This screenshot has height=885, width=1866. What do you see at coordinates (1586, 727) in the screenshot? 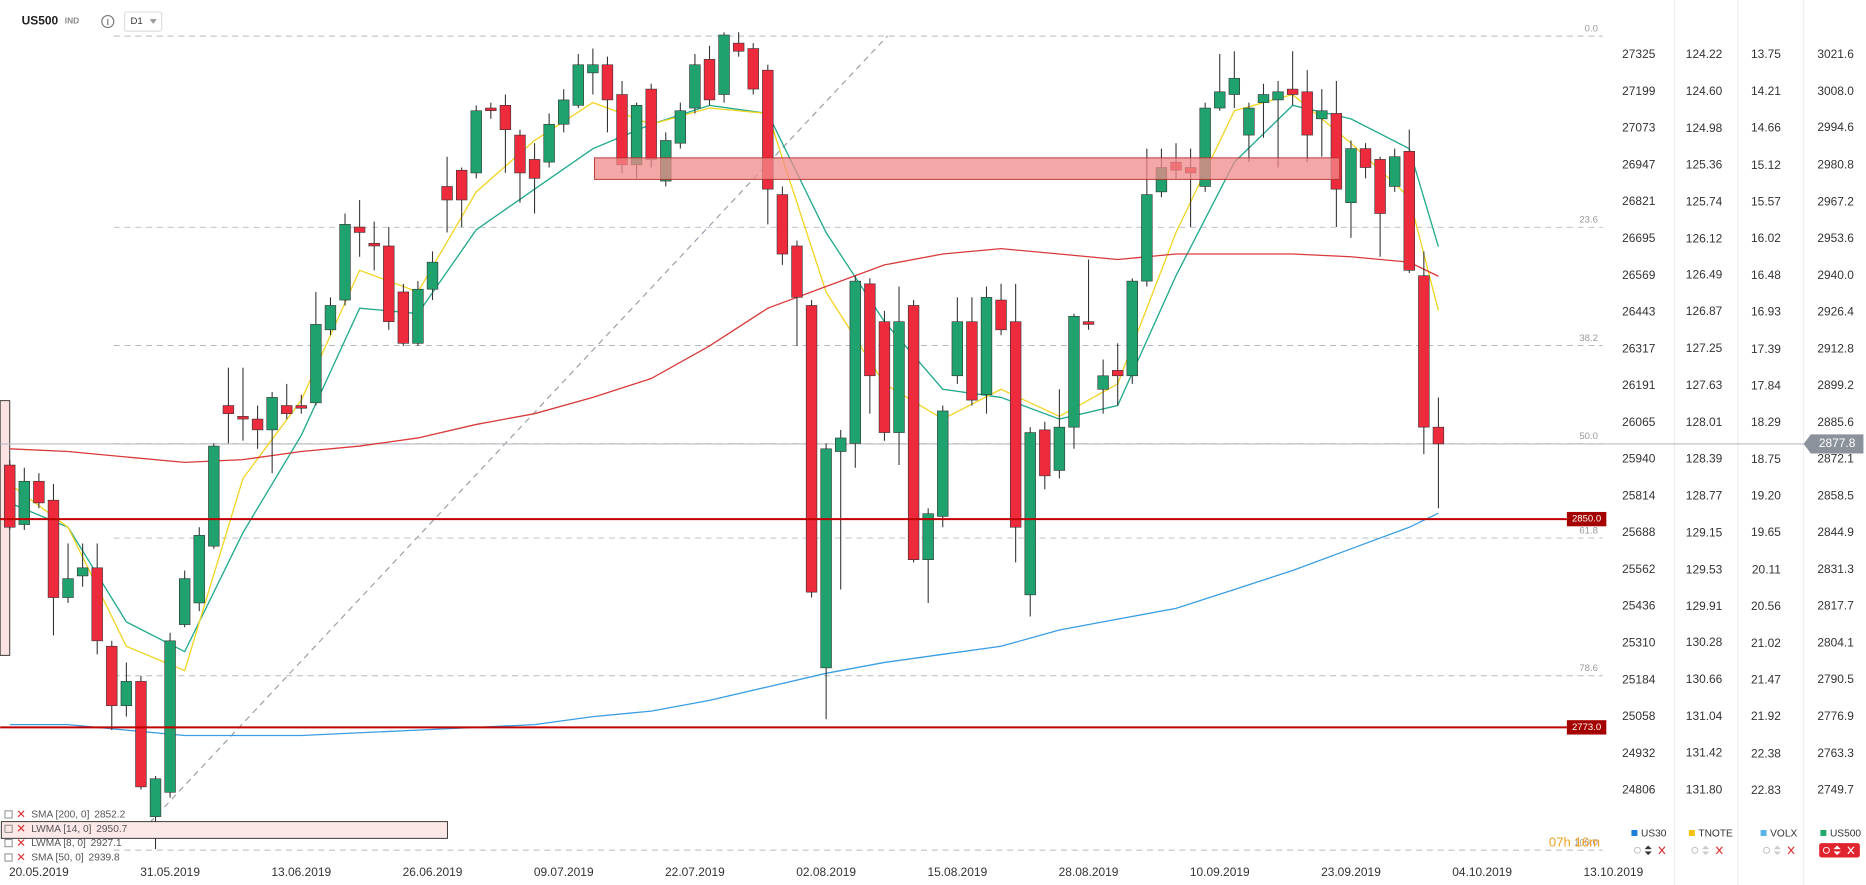
I see `level-tag` at bounding box center [1586, 727].